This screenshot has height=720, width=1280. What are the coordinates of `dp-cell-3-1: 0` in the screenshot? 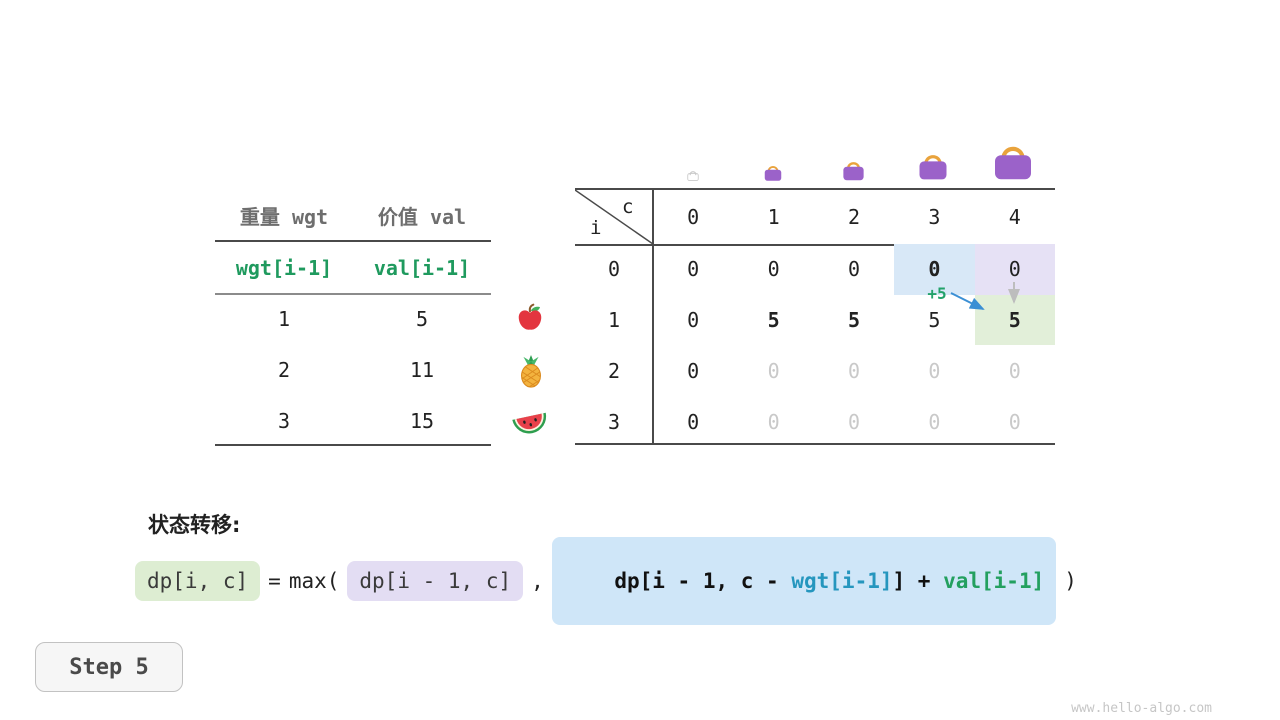 It's located at (773, 421).